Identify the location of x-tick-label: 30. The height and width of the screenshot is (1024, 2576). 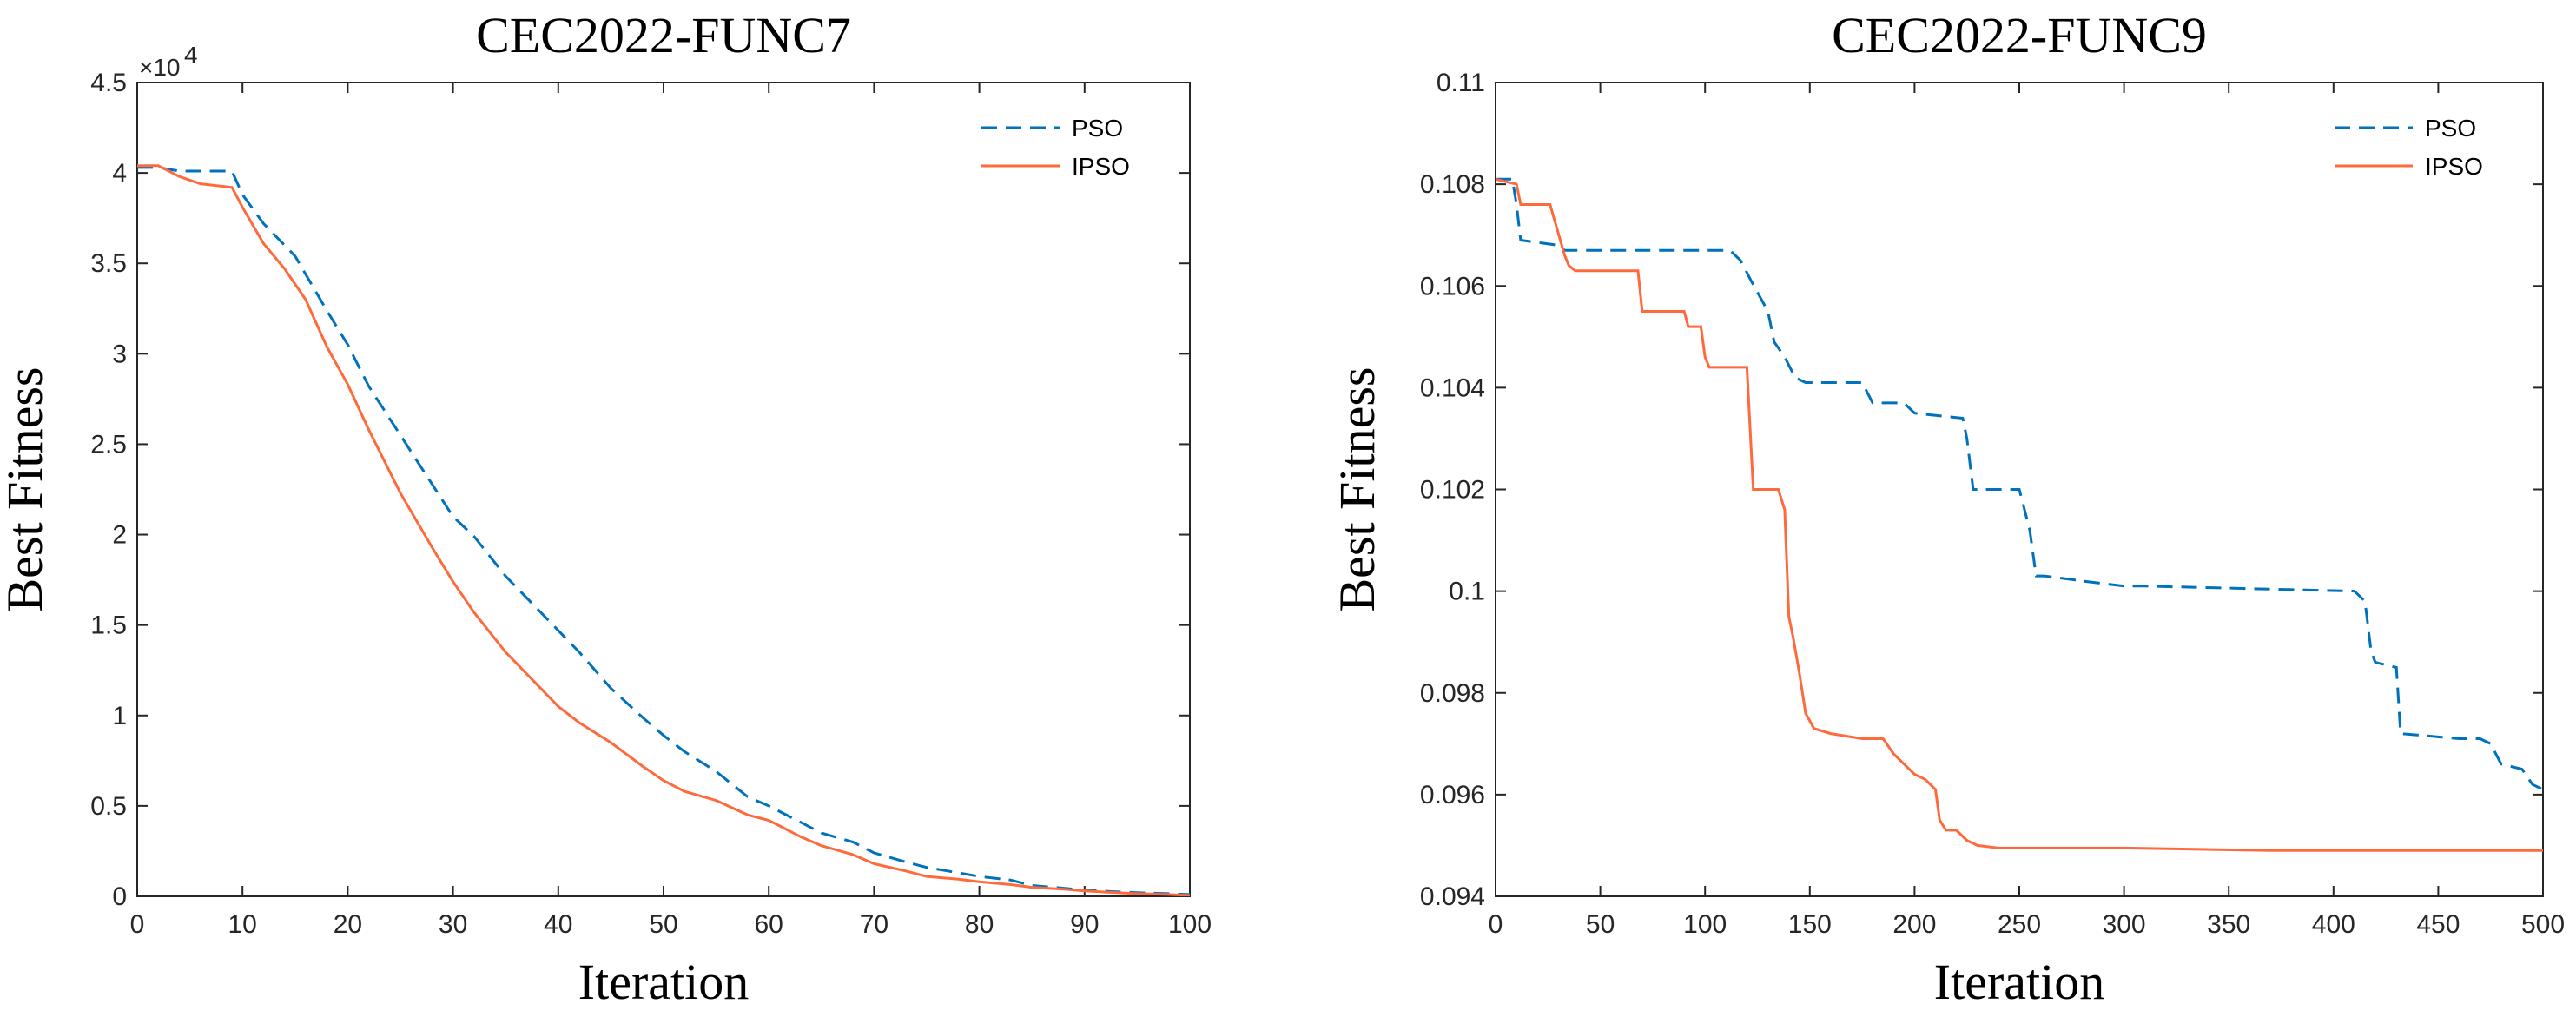
(453, 924).